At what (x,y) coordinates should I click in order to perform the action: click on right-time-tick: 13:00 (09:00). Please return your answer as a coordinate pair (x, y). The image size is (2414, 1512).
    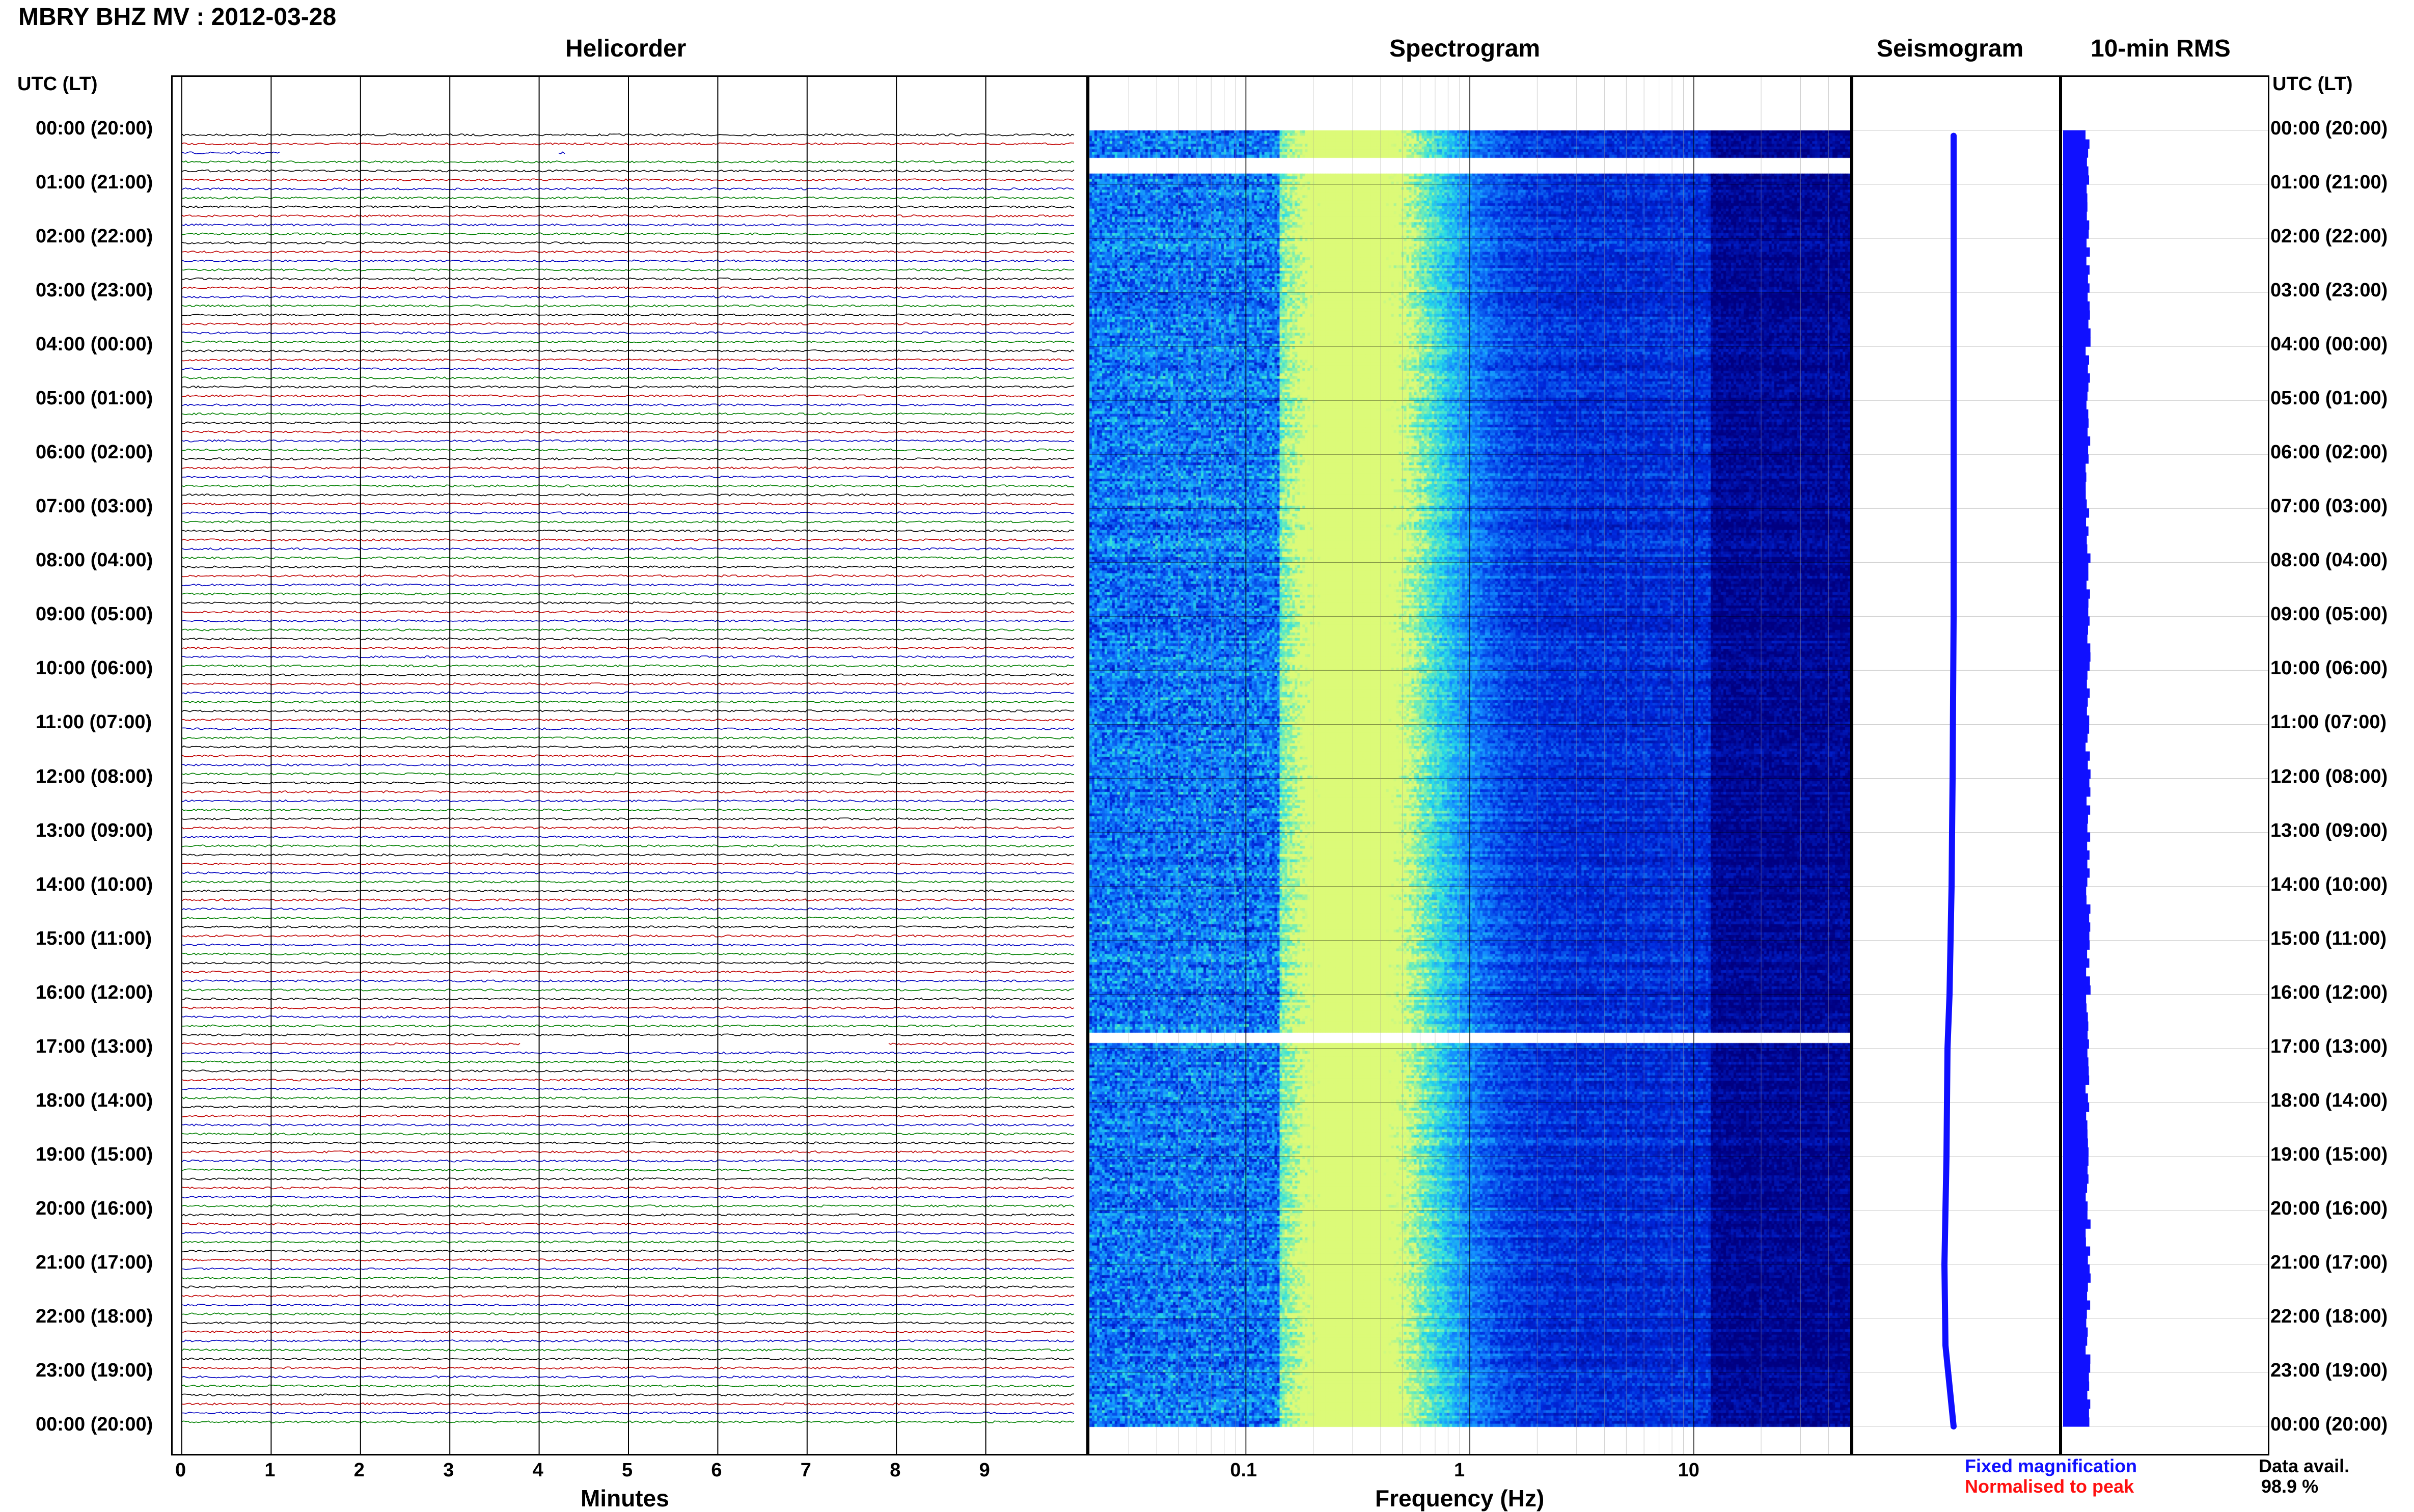
    Looking at the image, I should click on (2329, 830).